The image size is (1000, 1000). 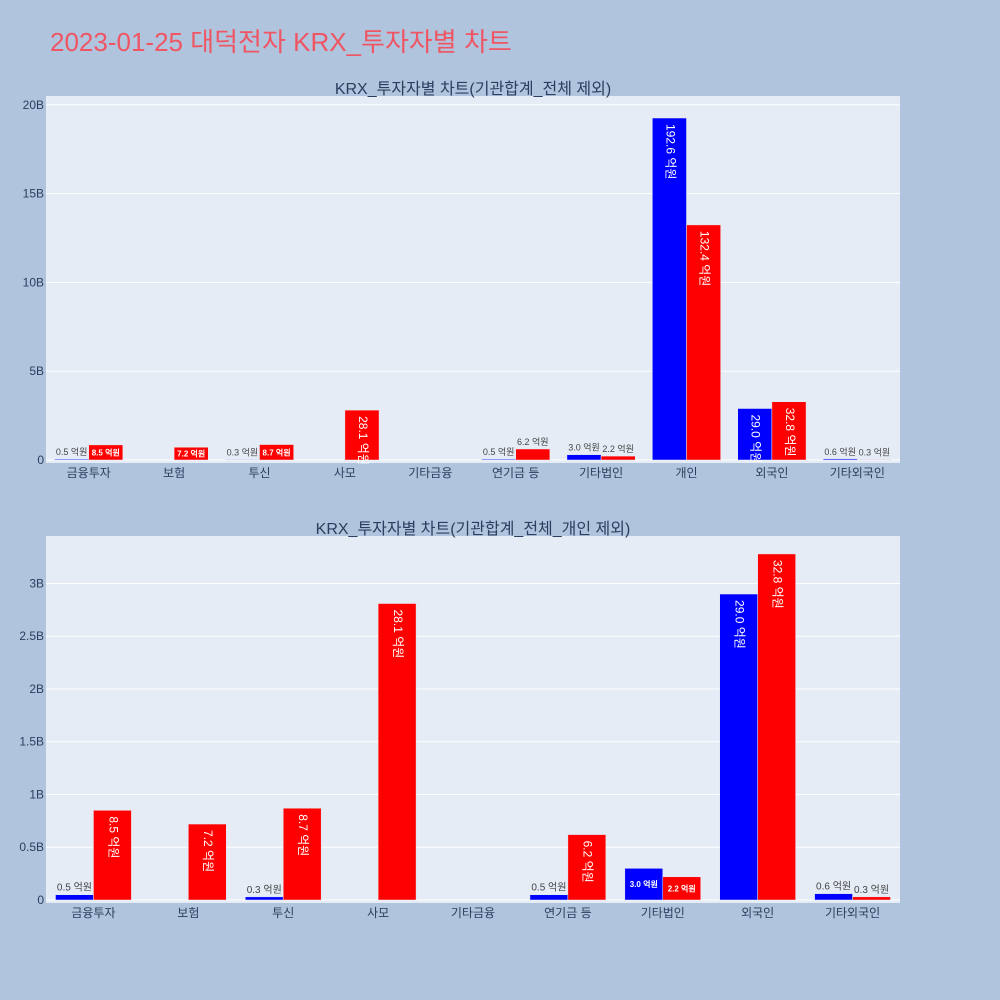 What do you see at coordinates (473, 529) in the screenshot?
I see `chart-title: KRX_투자자별 차트(기관합계_전체_개인 제외)` at bounding box center [473, 529].